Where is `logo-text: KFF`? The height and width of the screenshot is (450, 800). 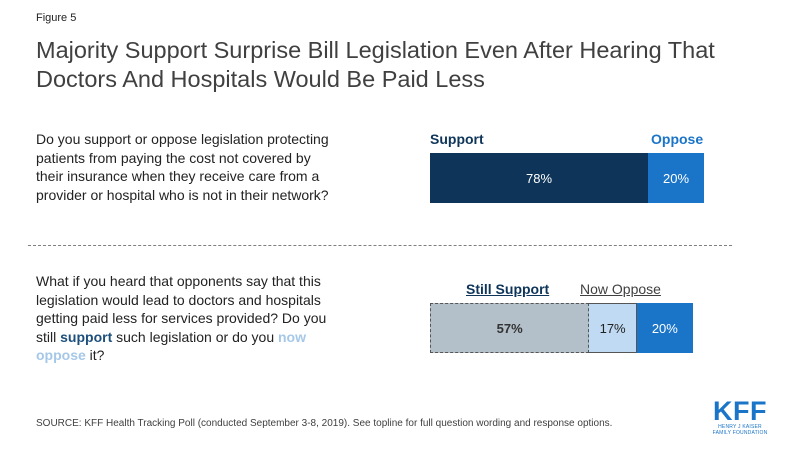
logo-text: KFF is located at coordinates (740, 411).